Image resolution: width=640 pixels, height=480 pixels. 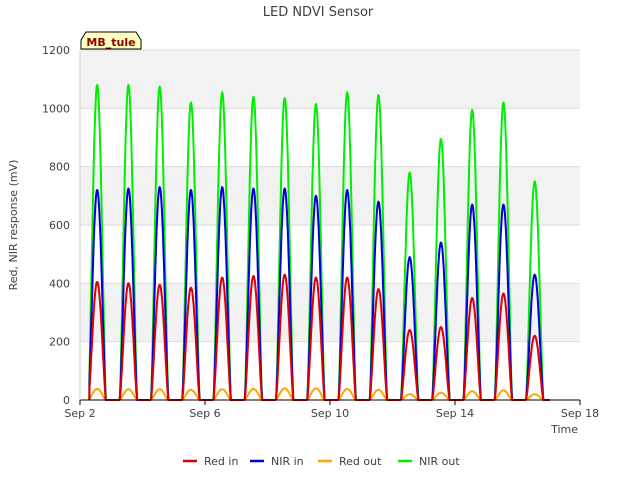 I want to click on legend-item: Red out, so click(x=350, y=461).